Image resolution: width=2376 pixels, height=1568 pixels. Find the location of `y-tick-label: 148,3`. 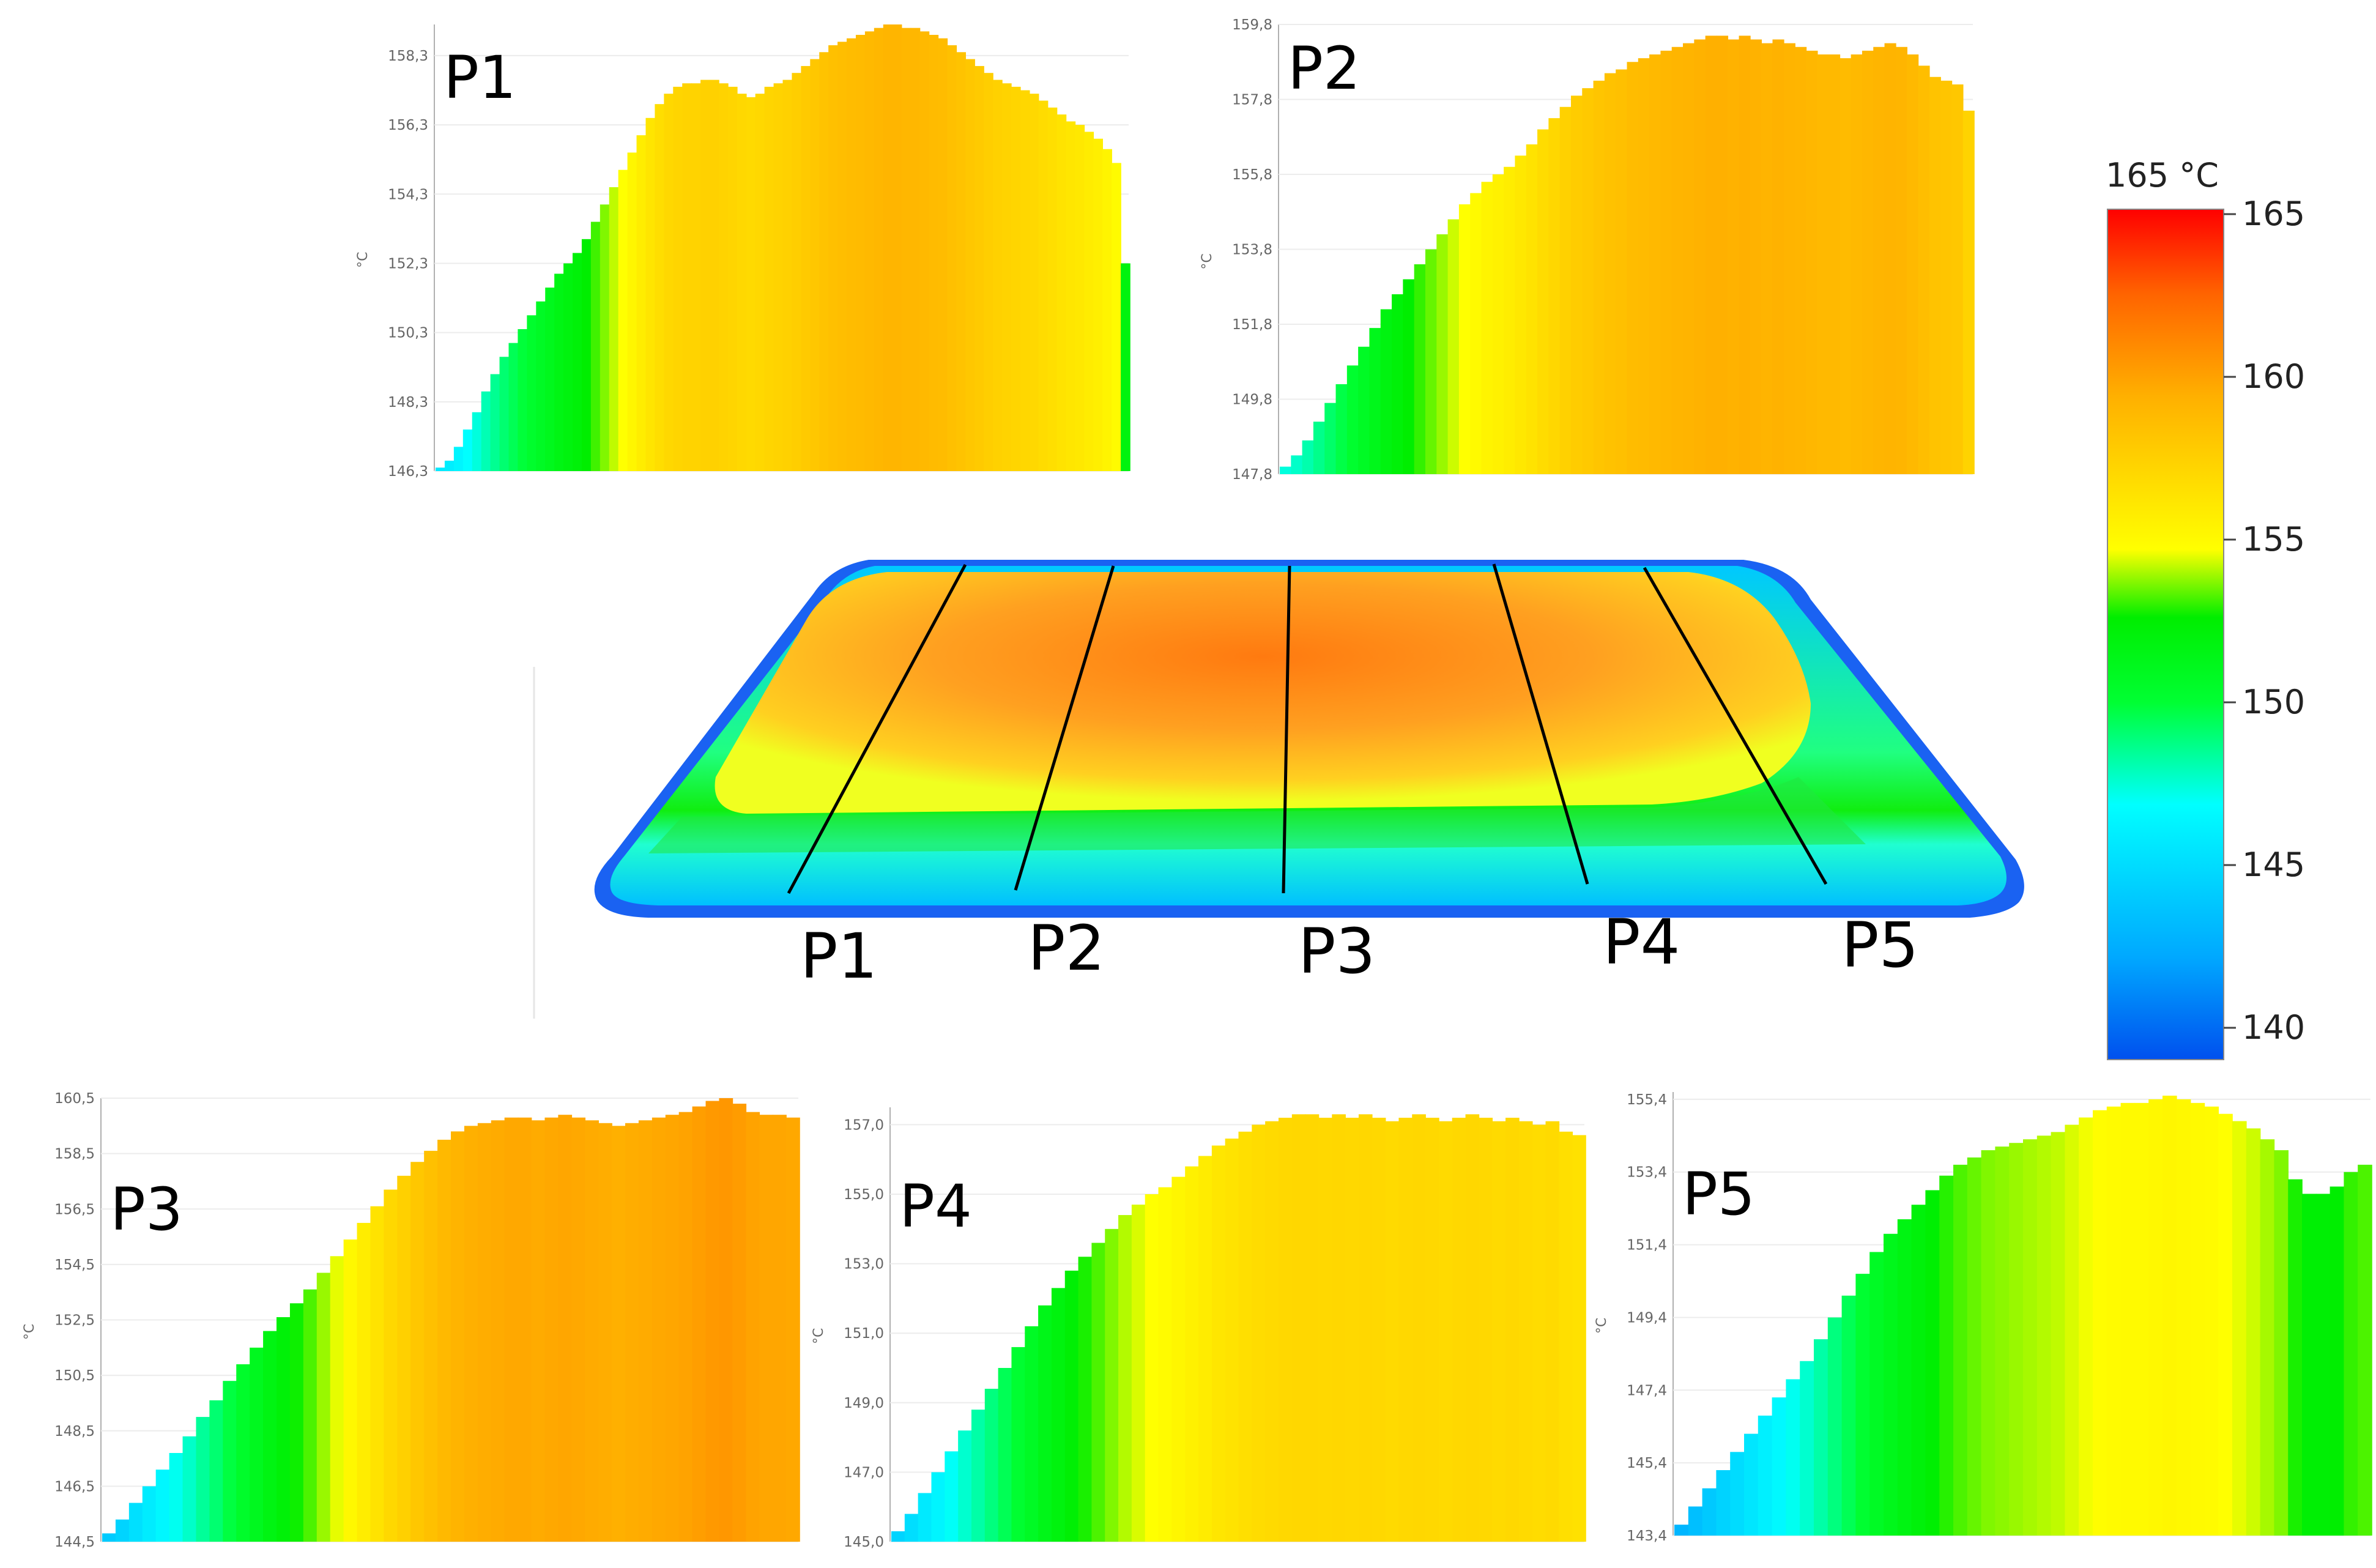

y-tick-label: 148,3 is located at coordinates (408, 403).